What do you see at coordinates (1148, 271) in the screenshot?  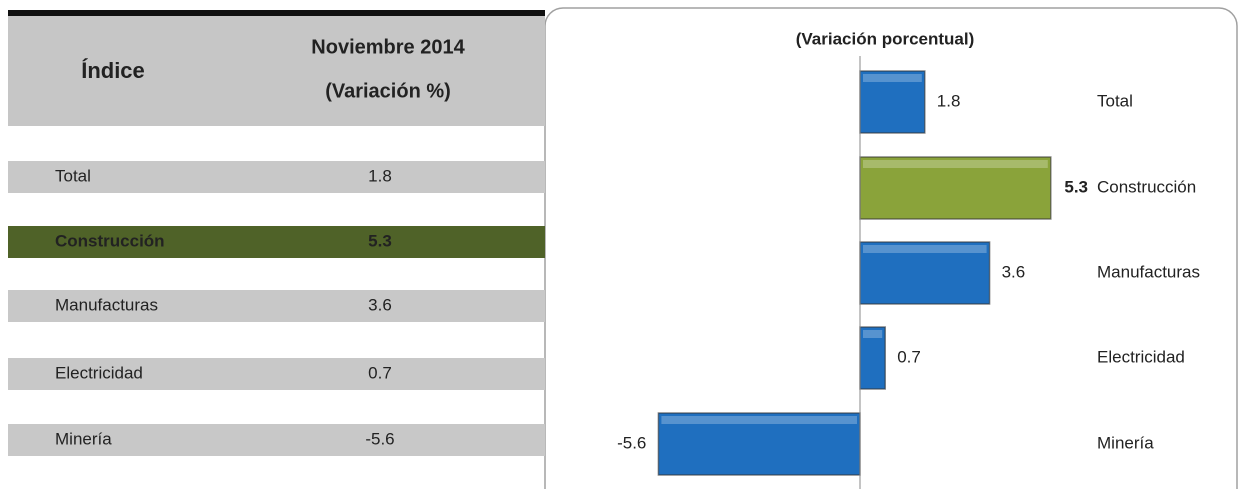 I see `category-label: Manufacturas` at bounding box center [1148, 271].